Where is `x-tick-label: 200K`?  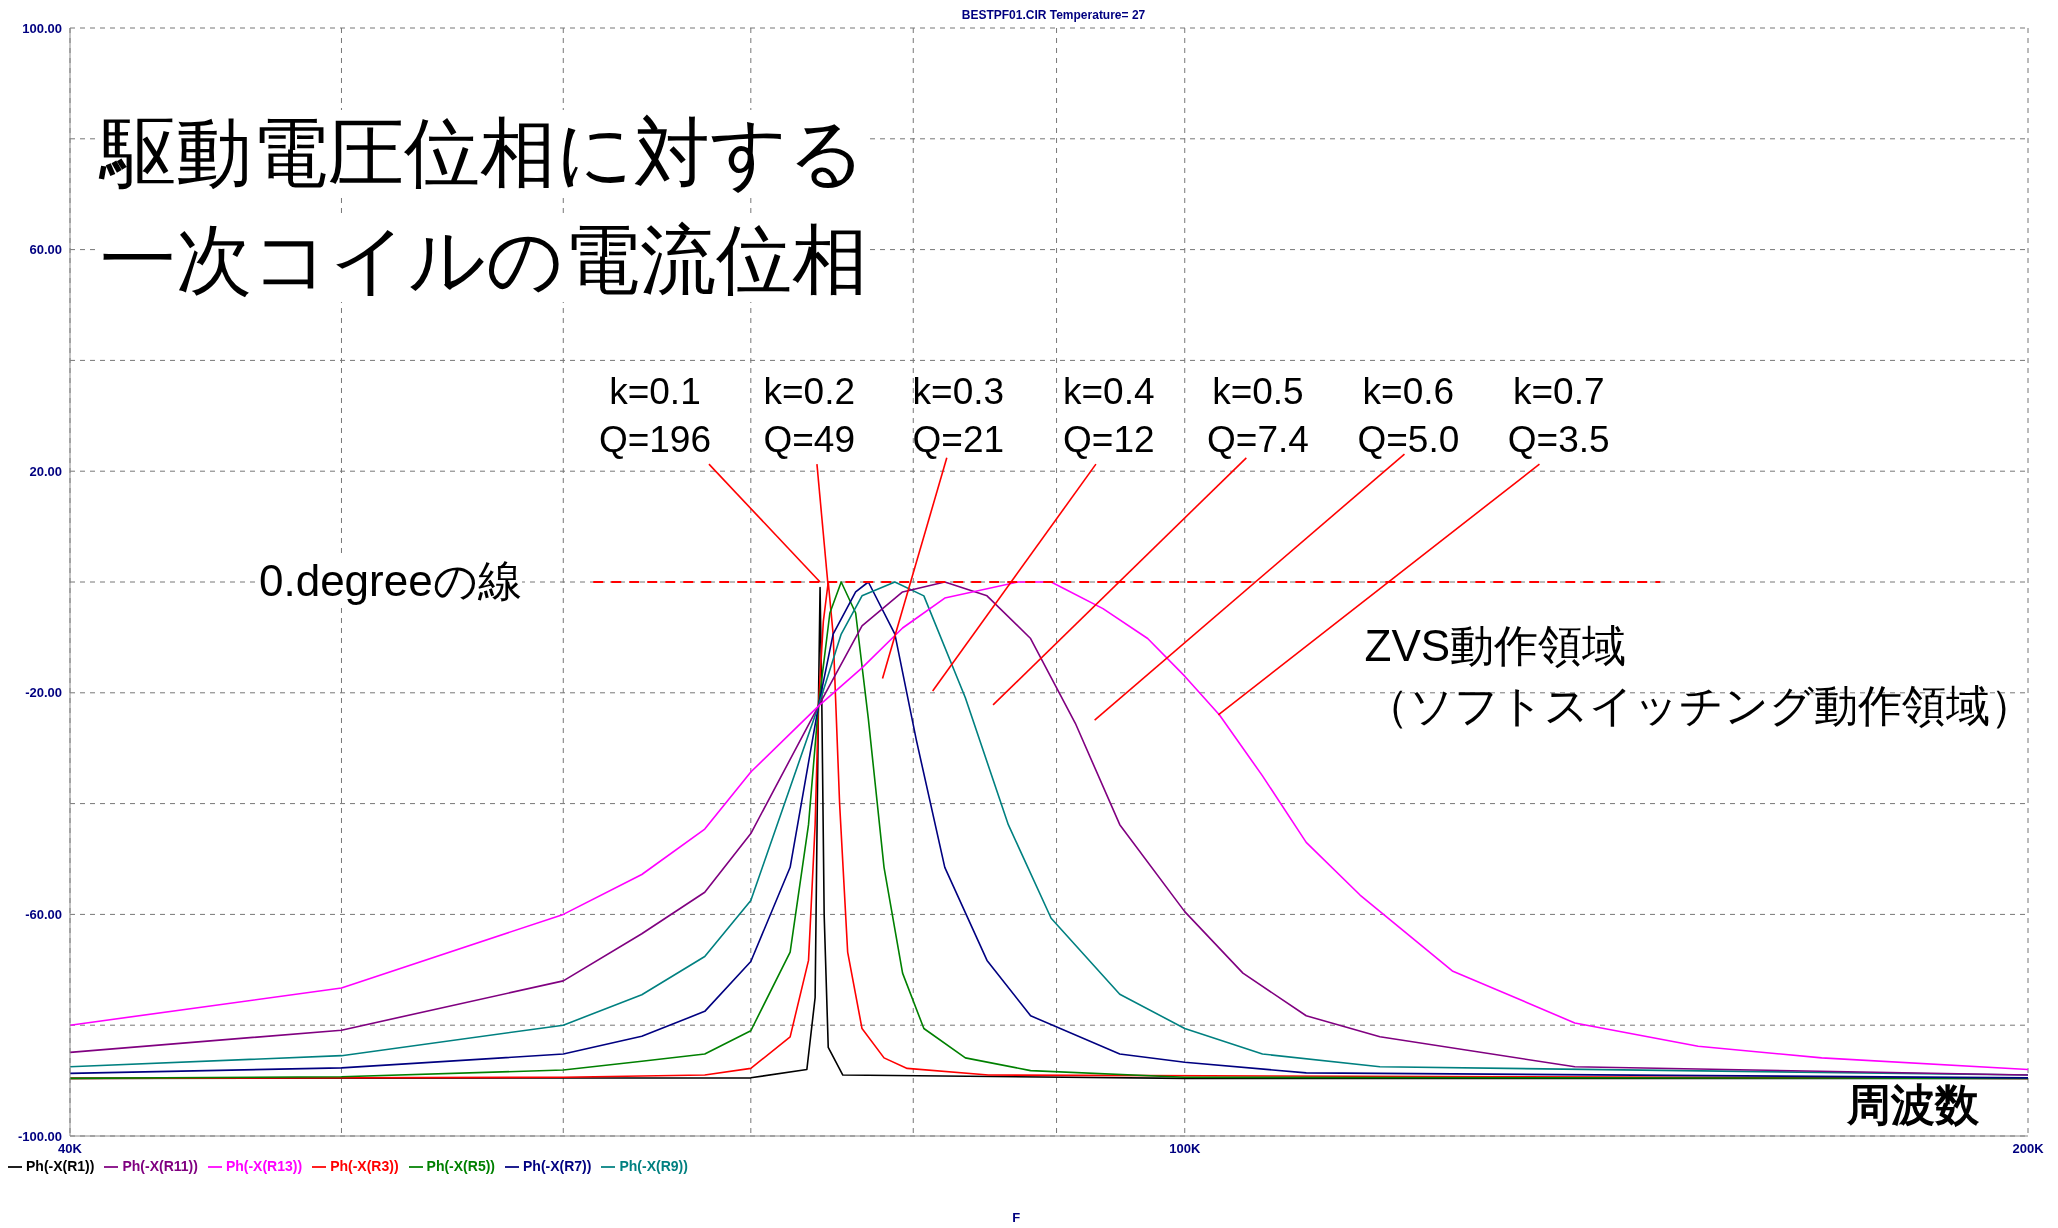
x-tick-label: 200K is located at coordinates (2028, 1149).